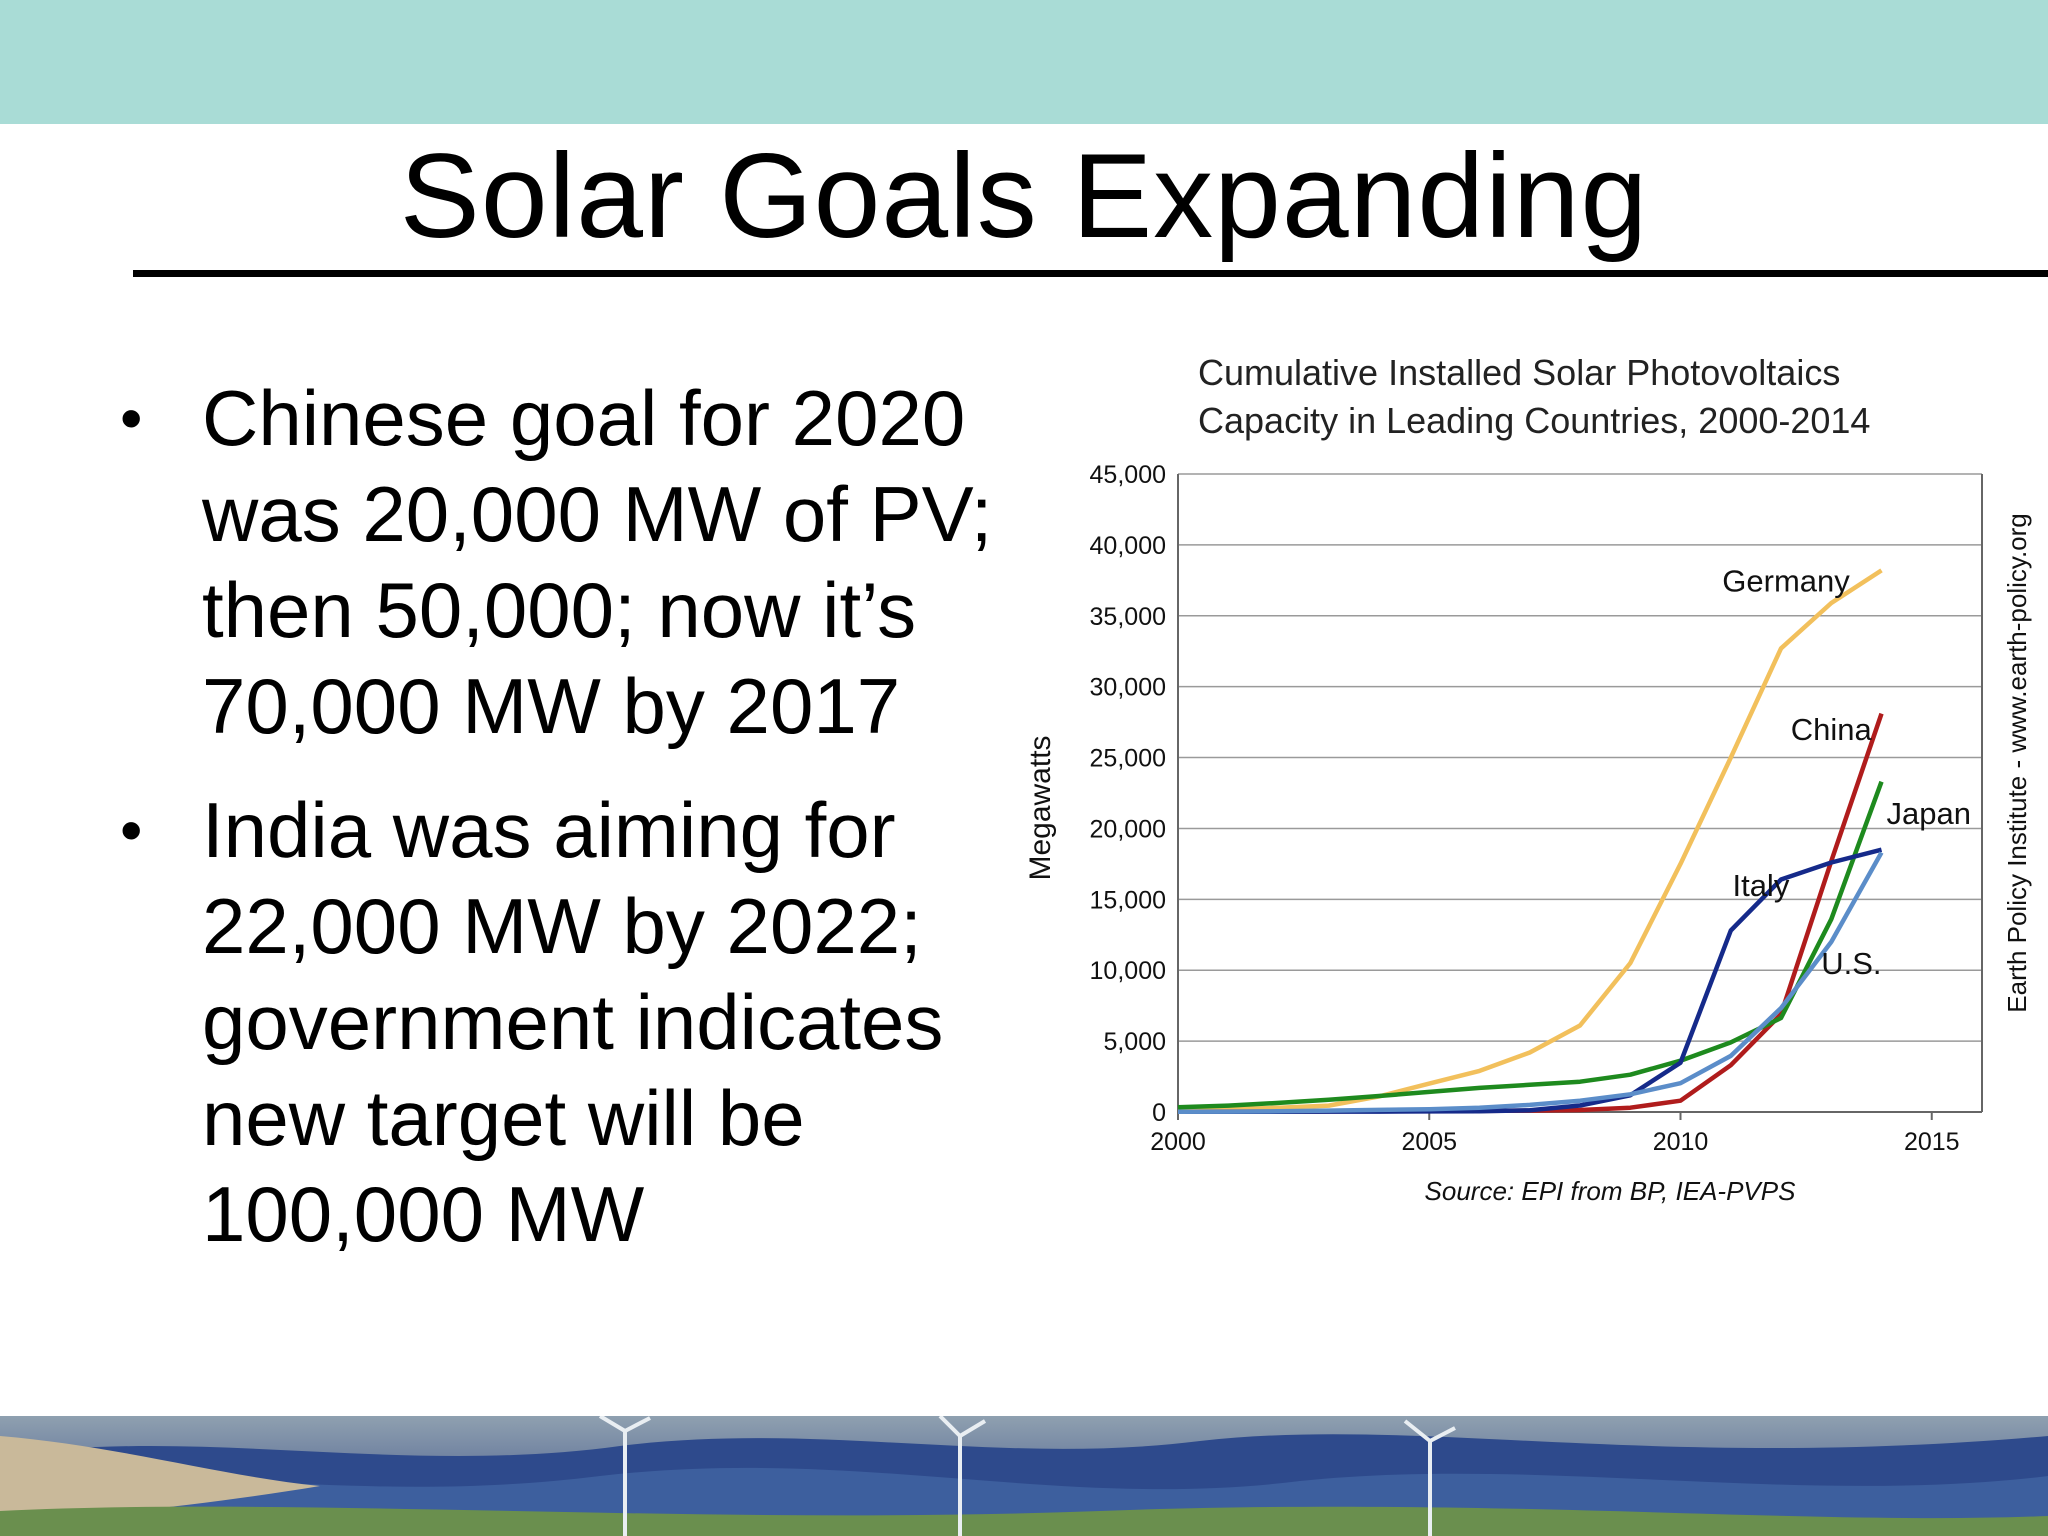 This screenshot has width=2048, height=1536. What do you see at coordinates (1128, 546) in the screenshot?
I see `y-tick-label: 40,000` at bounding box center [1128, 546].